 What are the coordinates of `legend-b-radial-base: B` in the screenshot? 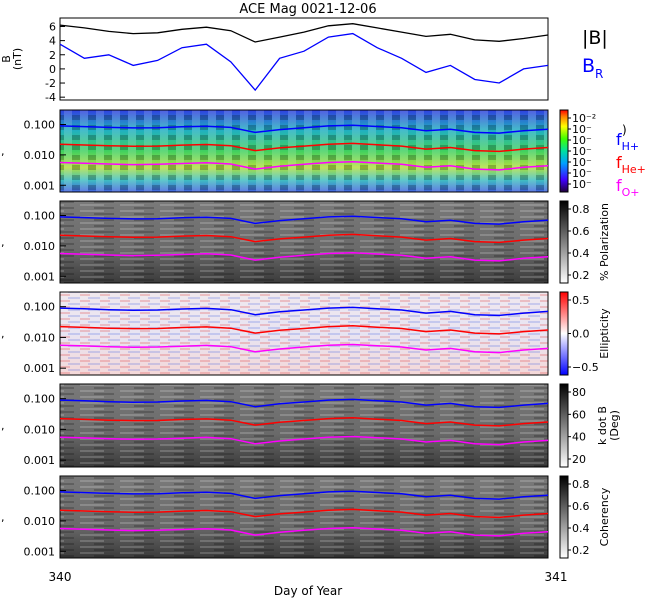 It's located at (588, 66).